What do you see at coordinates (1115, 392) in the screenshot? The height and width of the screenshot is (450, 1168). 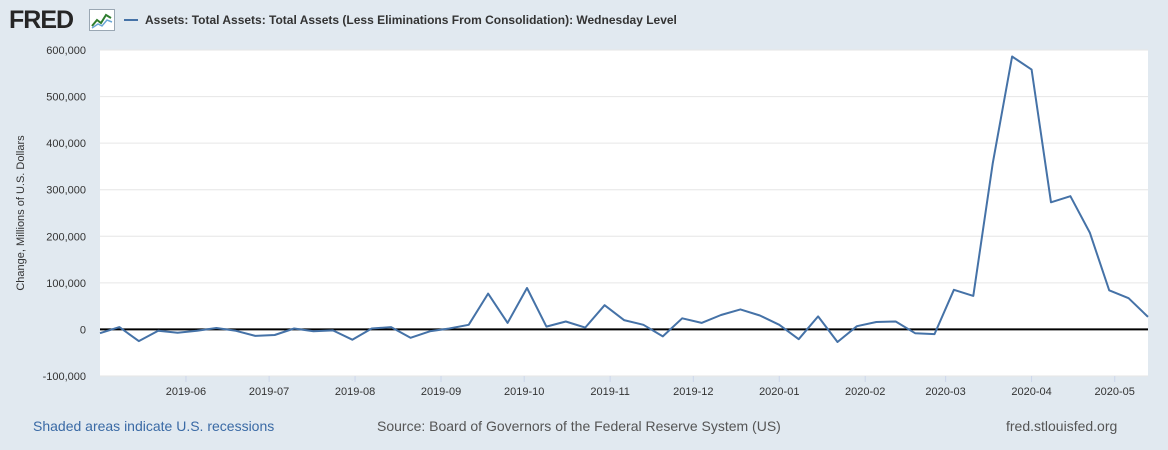 I see `x-tick-label: 2020-05` at bounding box center [1115, 392].